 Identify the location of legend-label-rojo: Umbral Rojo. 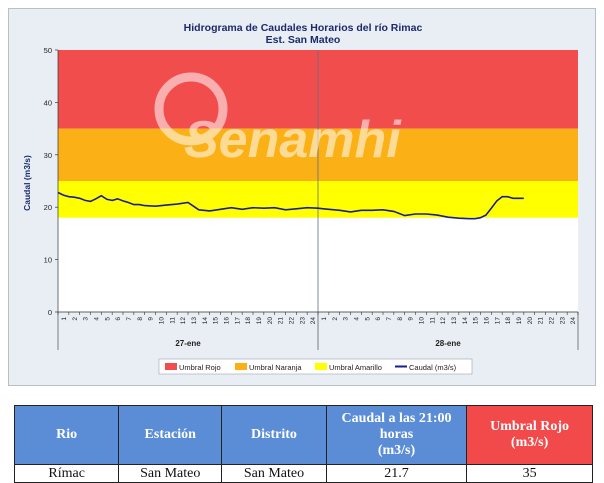
(200, 367).